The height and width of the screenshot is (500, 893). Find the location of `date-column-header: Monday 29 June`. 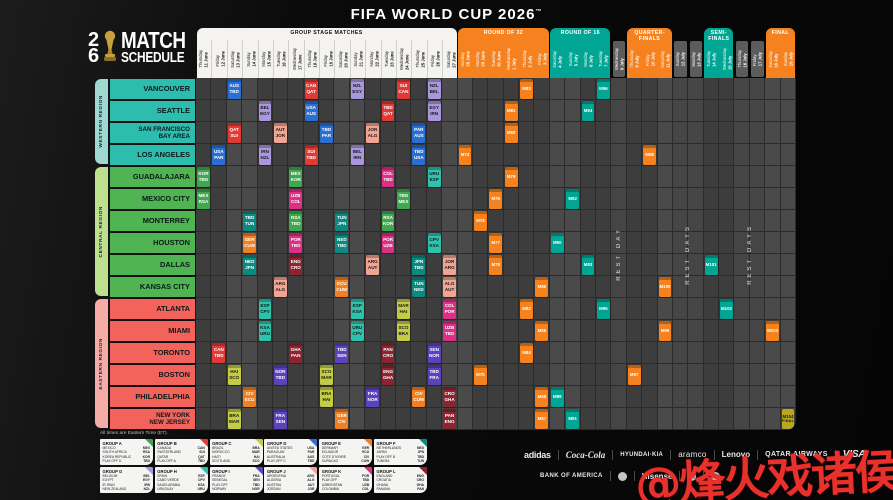

date-column-header: Monday 29 June is located at coordinates (480, 59).